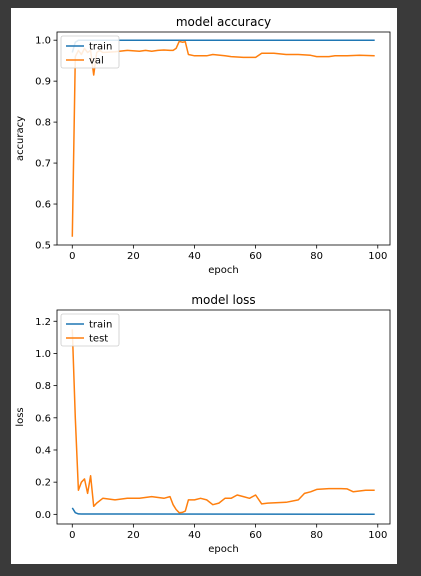 This screenshot has height=576, width=421. Describe the element at coordinates (43, 322) in the screenshot. I see `y-tick-label: 1.2` at that location.